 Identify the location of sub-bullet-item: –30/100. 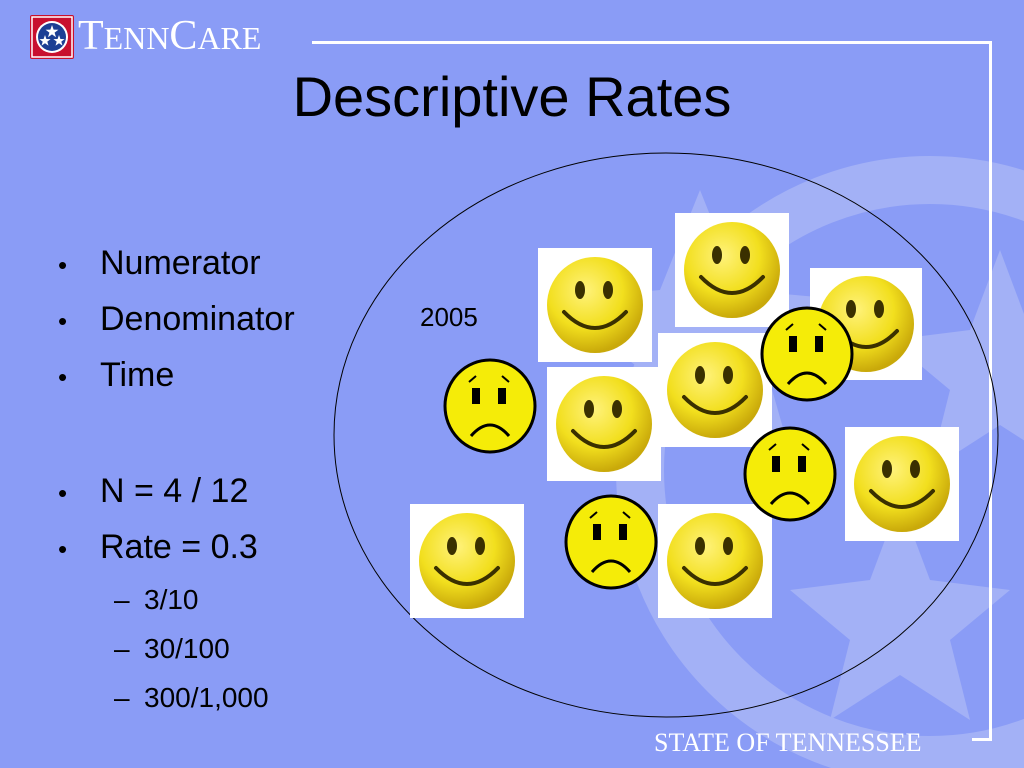
(176, 657).